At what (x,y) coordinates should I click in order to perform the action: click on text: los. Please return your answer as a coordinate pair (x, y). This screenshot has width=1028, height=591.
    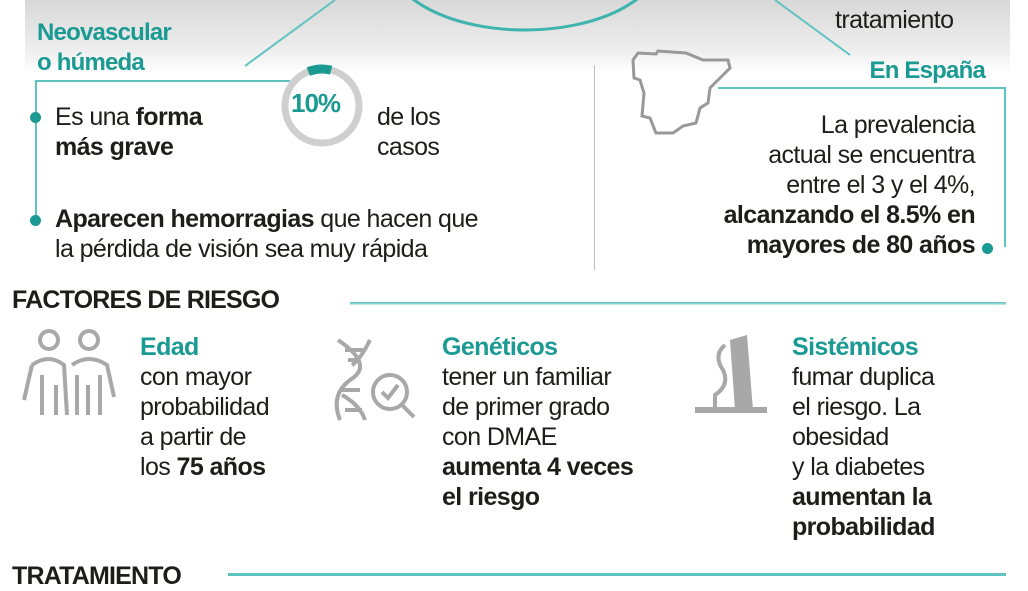
    Looking at the image, I should click on (158, 467).